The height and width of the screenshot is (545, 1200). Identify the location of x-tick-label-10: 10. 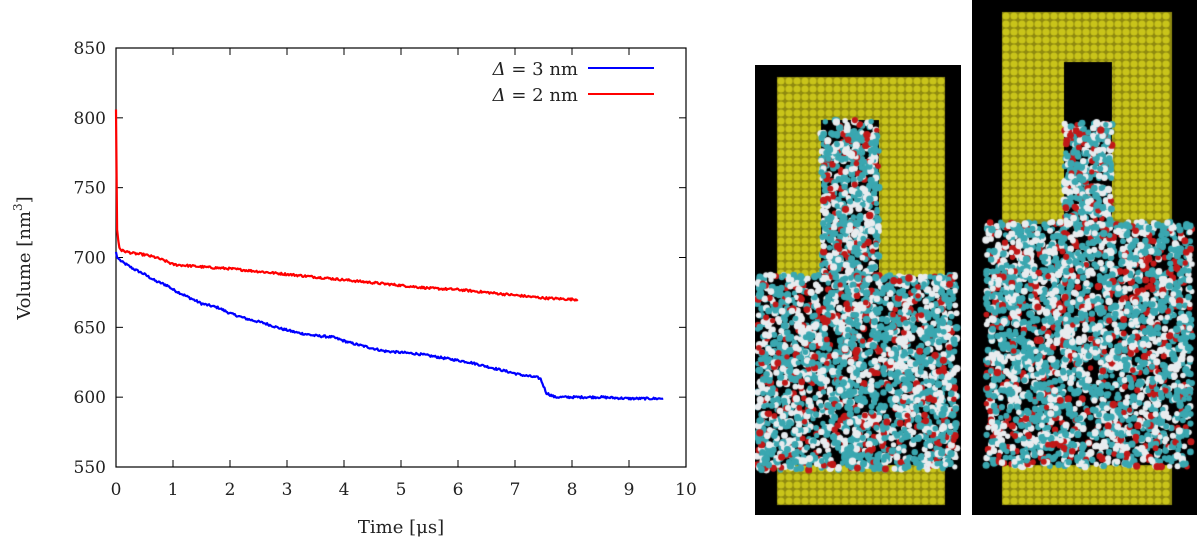
(686, 490).